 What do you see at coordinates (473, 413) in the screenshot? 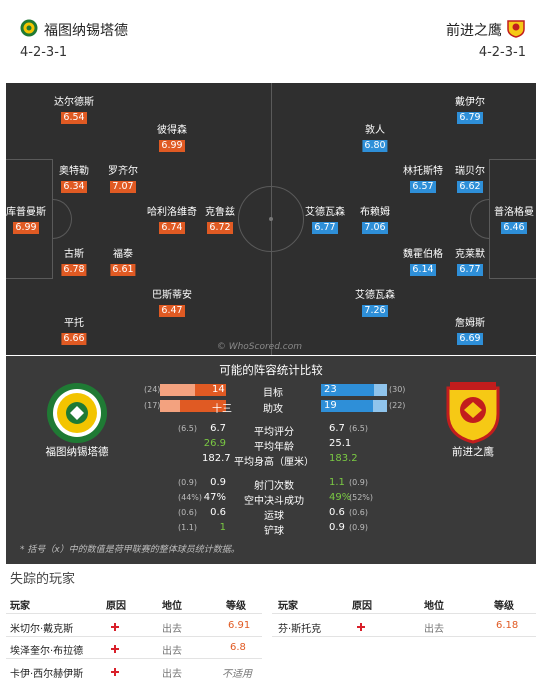
I see `away-team-logo` at bounding box center [473, 413].